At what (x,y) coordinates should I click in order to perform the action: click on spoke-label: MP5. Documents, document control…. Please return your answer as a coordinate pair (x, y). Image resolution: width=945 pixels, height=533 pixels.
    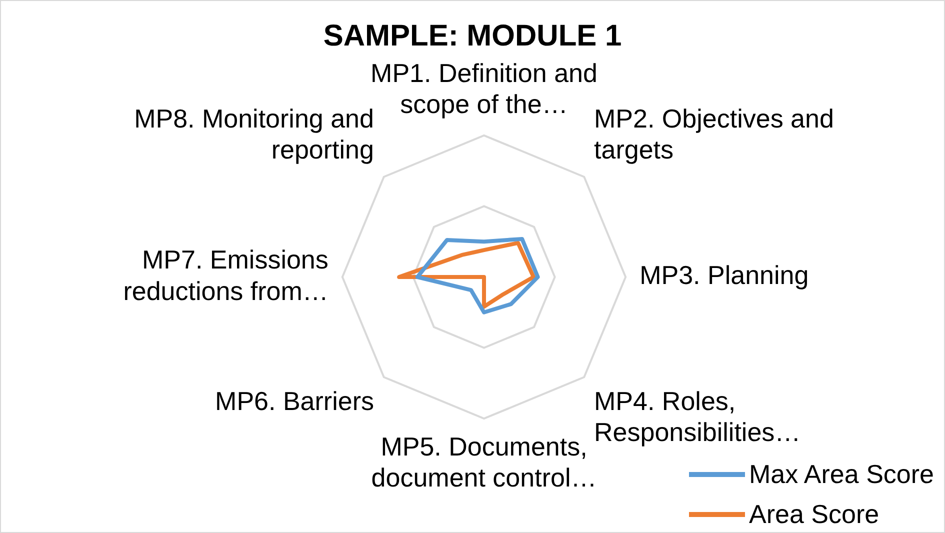
    Looking at the image, I should click on (484, 462).